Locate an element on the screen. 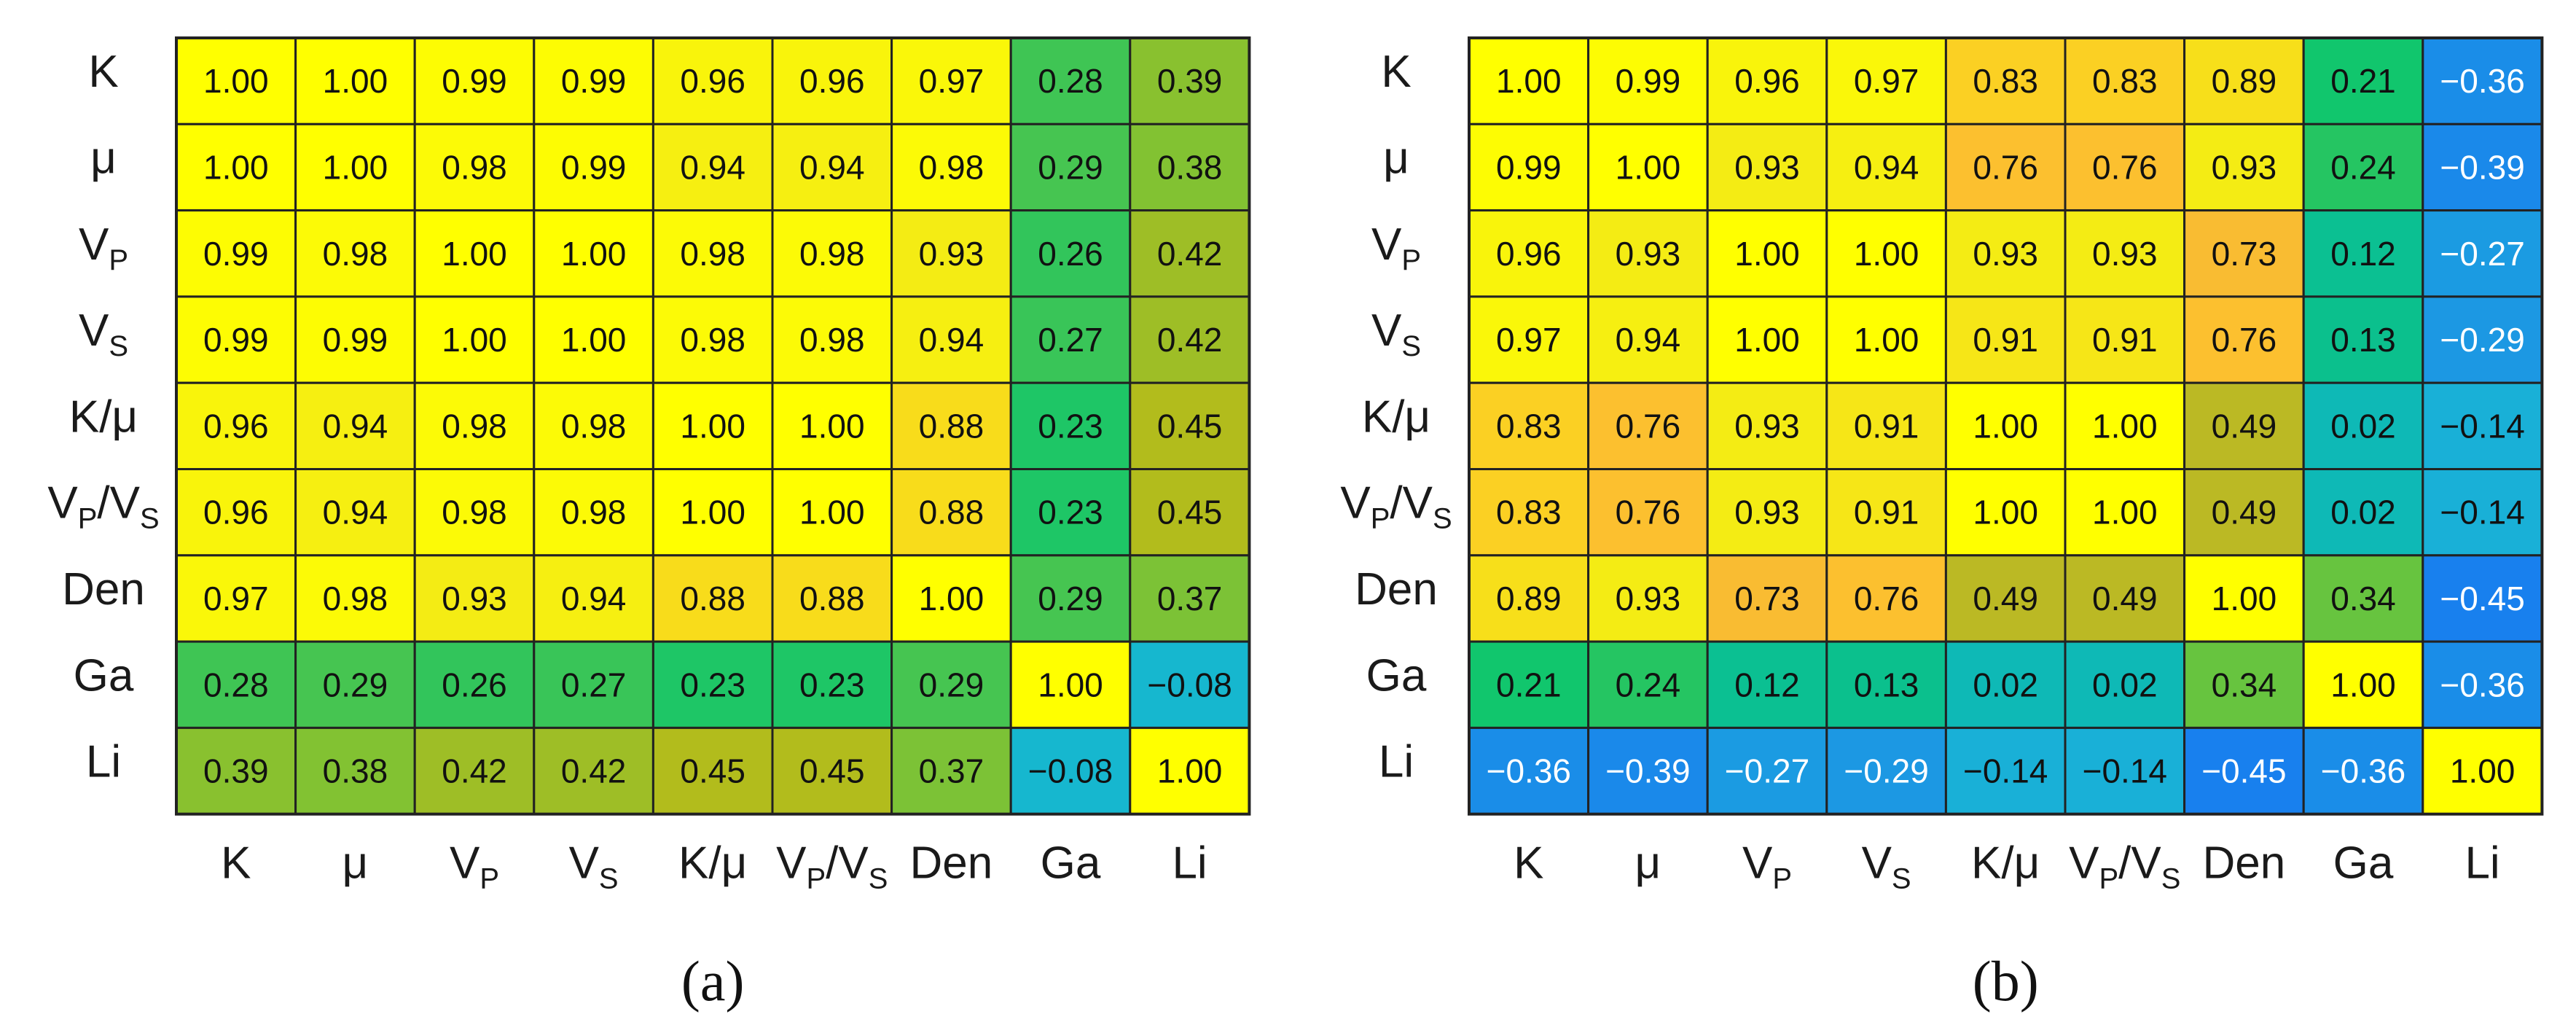 The width and height of the screenshot is (2576, 1025). col-label-vs: VS​ is located at coordinates (594, 867).